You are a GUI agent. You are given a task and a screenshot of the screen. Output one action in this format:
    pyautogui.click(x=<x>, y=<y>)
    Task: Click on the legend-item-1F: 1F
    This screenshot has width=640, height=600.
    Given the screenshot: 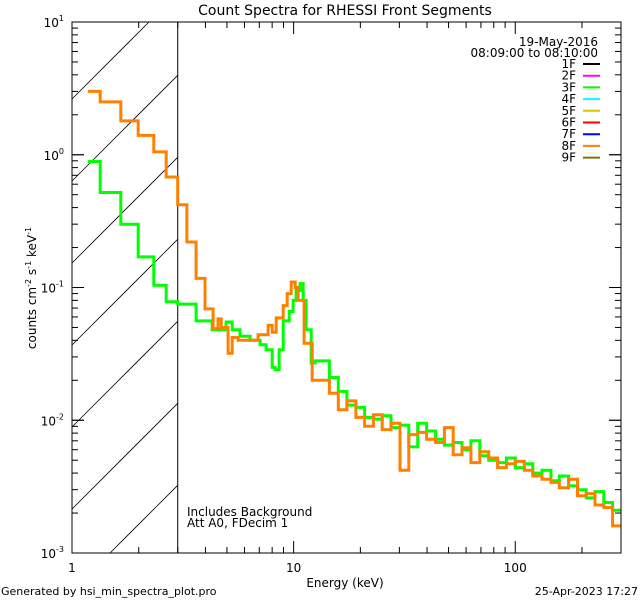 What is the action you would take?
    pyautogui.click(x=580, y=64)
    